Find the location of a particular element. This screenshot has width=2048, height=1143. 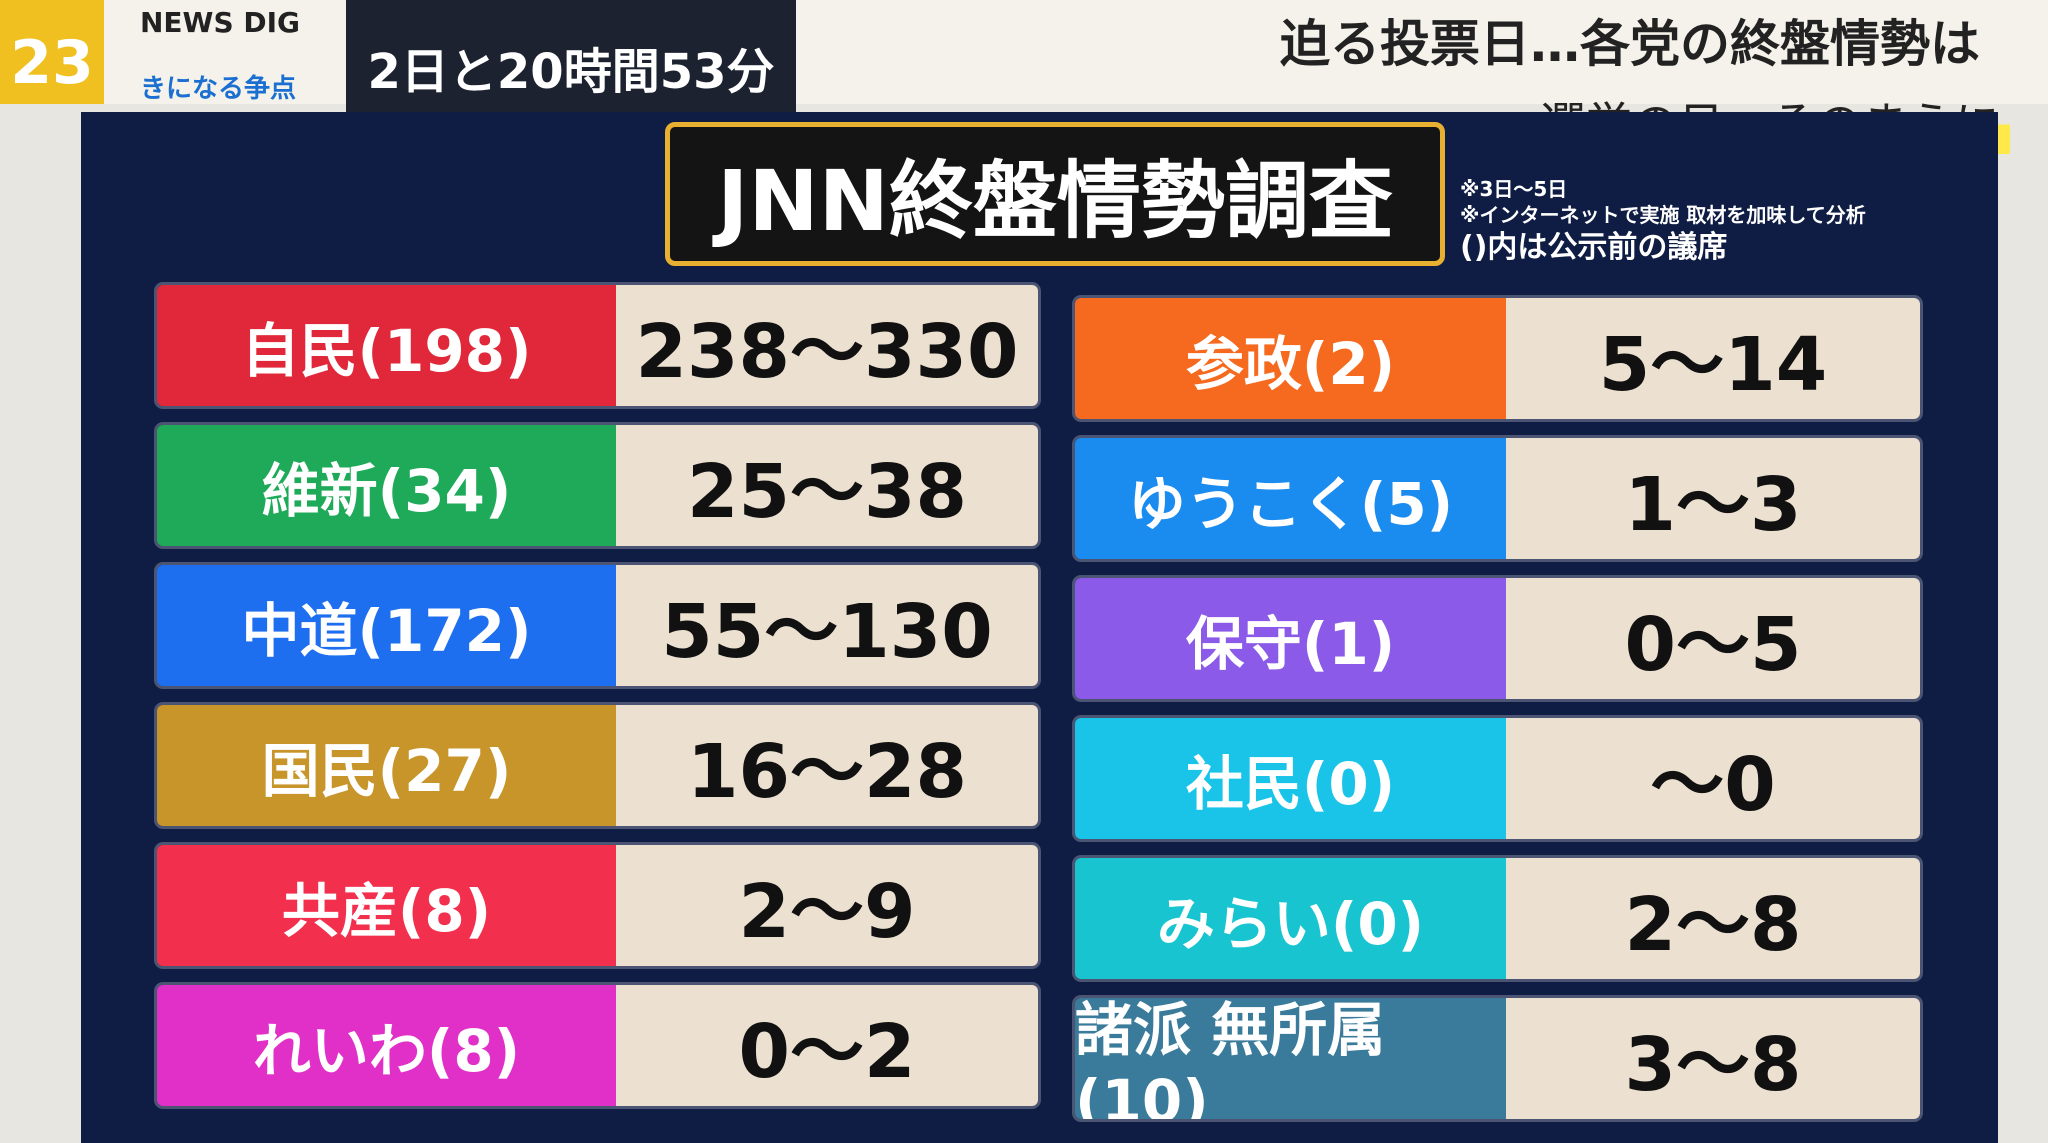

party-name: 参政(2) is located at coordinates (1290, 358).